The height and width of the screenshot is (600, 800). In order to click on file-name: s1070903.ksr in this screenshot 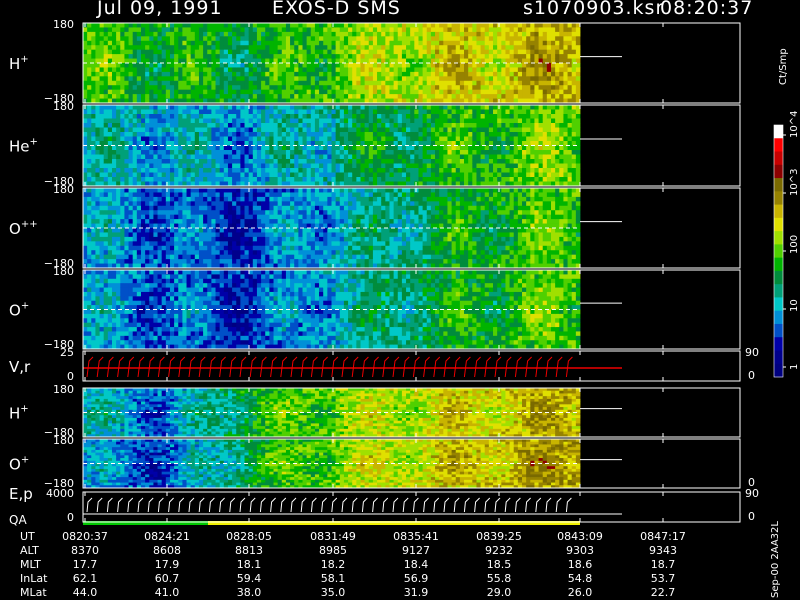, I will do `click(594, 9)`.